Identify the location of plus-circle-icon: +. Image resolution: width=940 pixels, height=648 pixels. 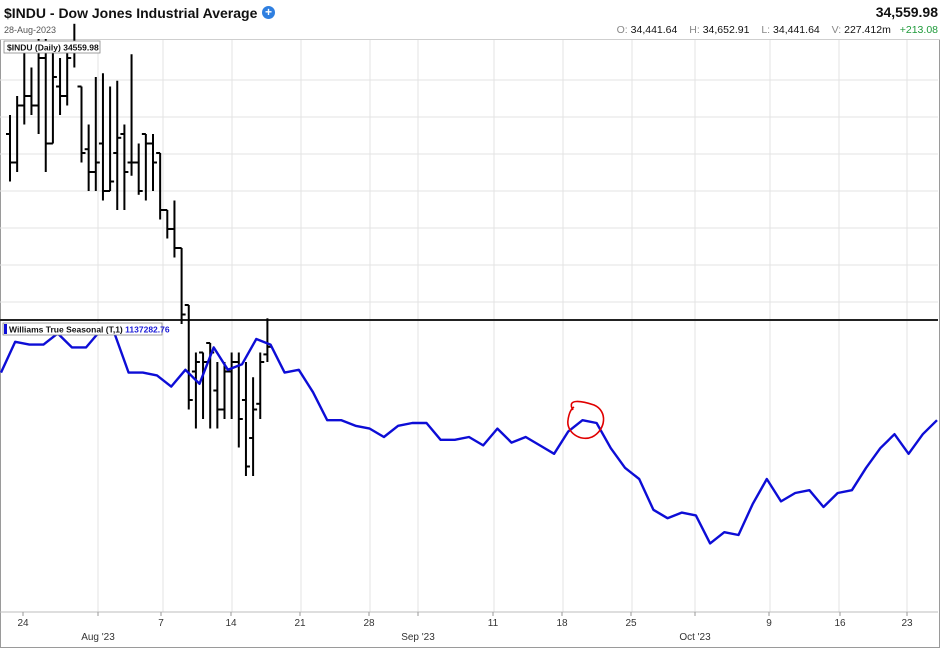
(268, 12).